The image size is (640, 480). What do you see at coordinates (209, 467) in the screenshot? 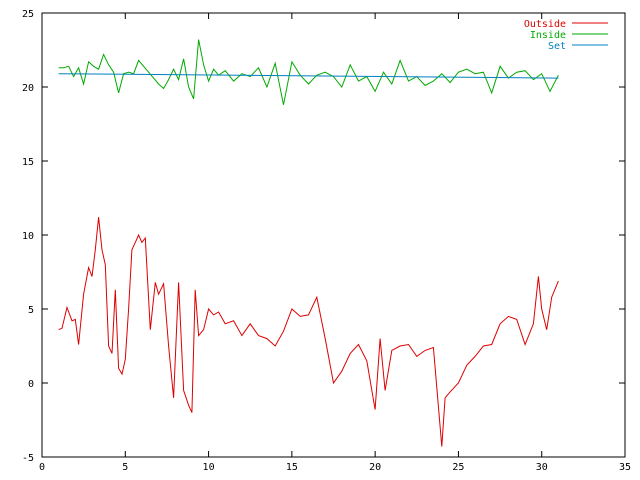
I see `x-tick-label: 10` at bounding box center [209, 467].